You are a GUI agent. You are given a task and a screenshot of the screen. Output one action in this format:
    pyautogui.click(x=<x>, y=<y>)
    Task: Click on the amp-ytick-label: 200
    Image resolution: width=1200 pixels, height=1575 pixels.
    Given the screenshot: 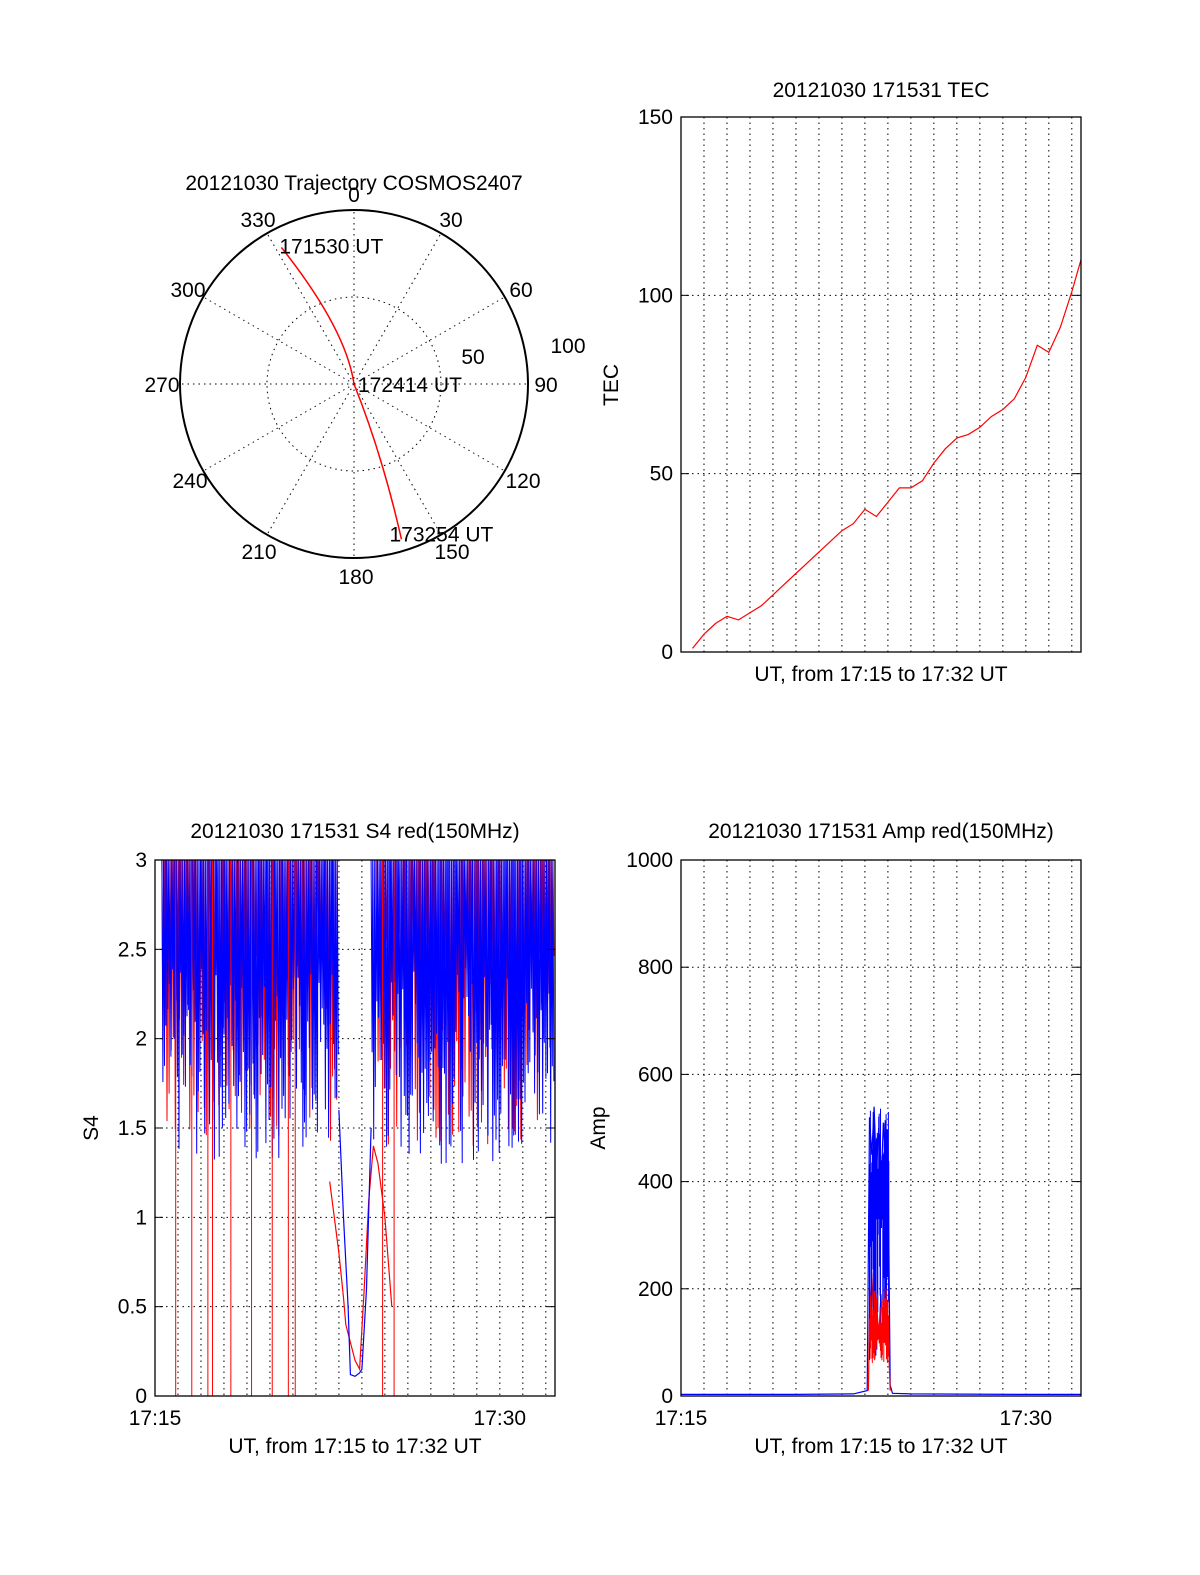 What is the action you would take?
    pyautogui.click(x=655, y=1289)
    